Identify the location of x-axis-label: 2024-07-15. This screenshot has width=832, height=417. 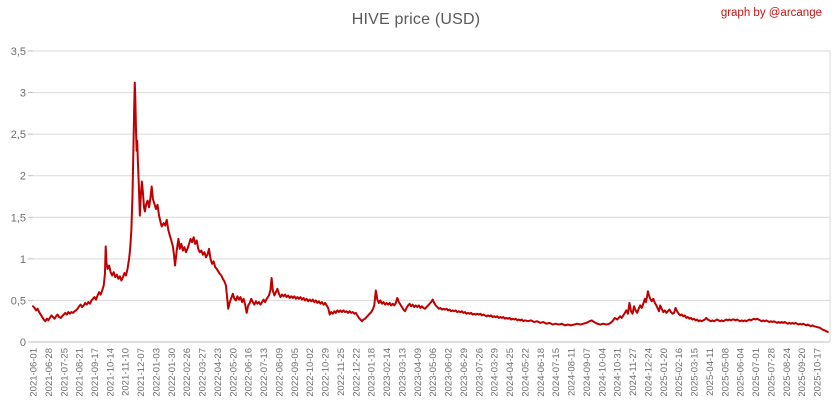
(556, 372).